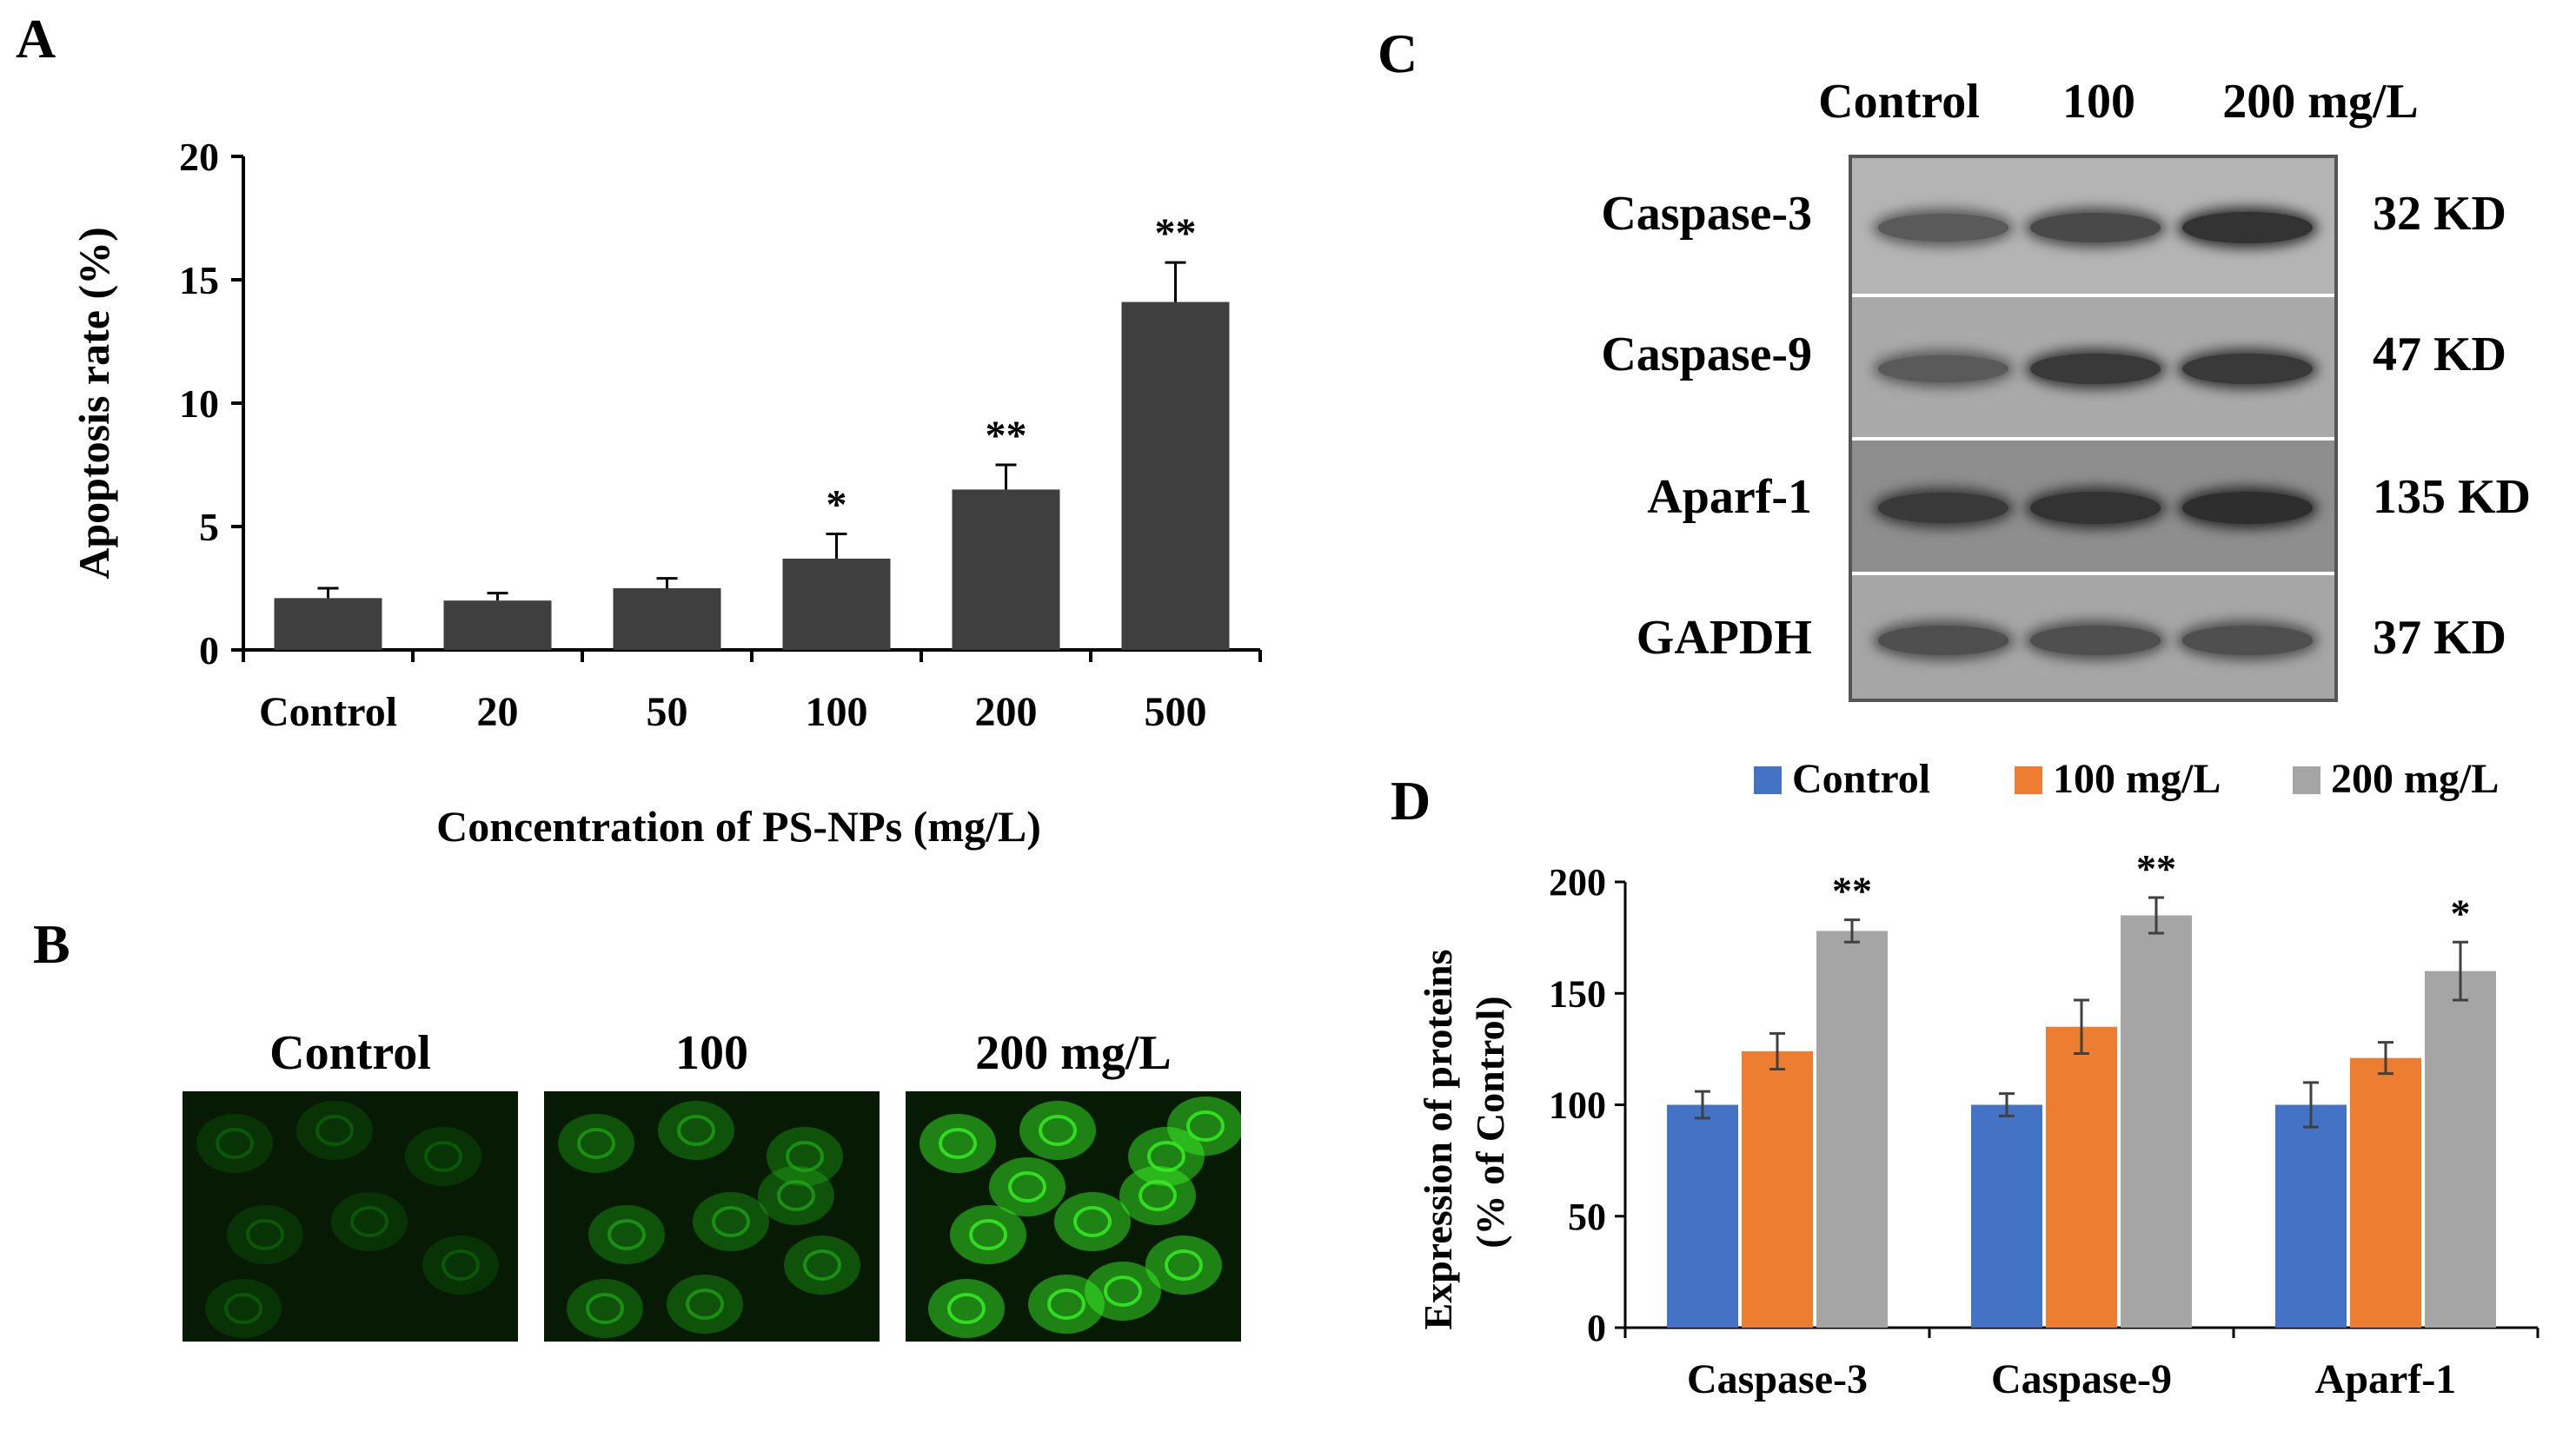 The height and width of the screenshot is (1438, 2576). Describe the element at coordinates (2098, 102) in the screenshot. I see `lane-label-100: 100` at that location.